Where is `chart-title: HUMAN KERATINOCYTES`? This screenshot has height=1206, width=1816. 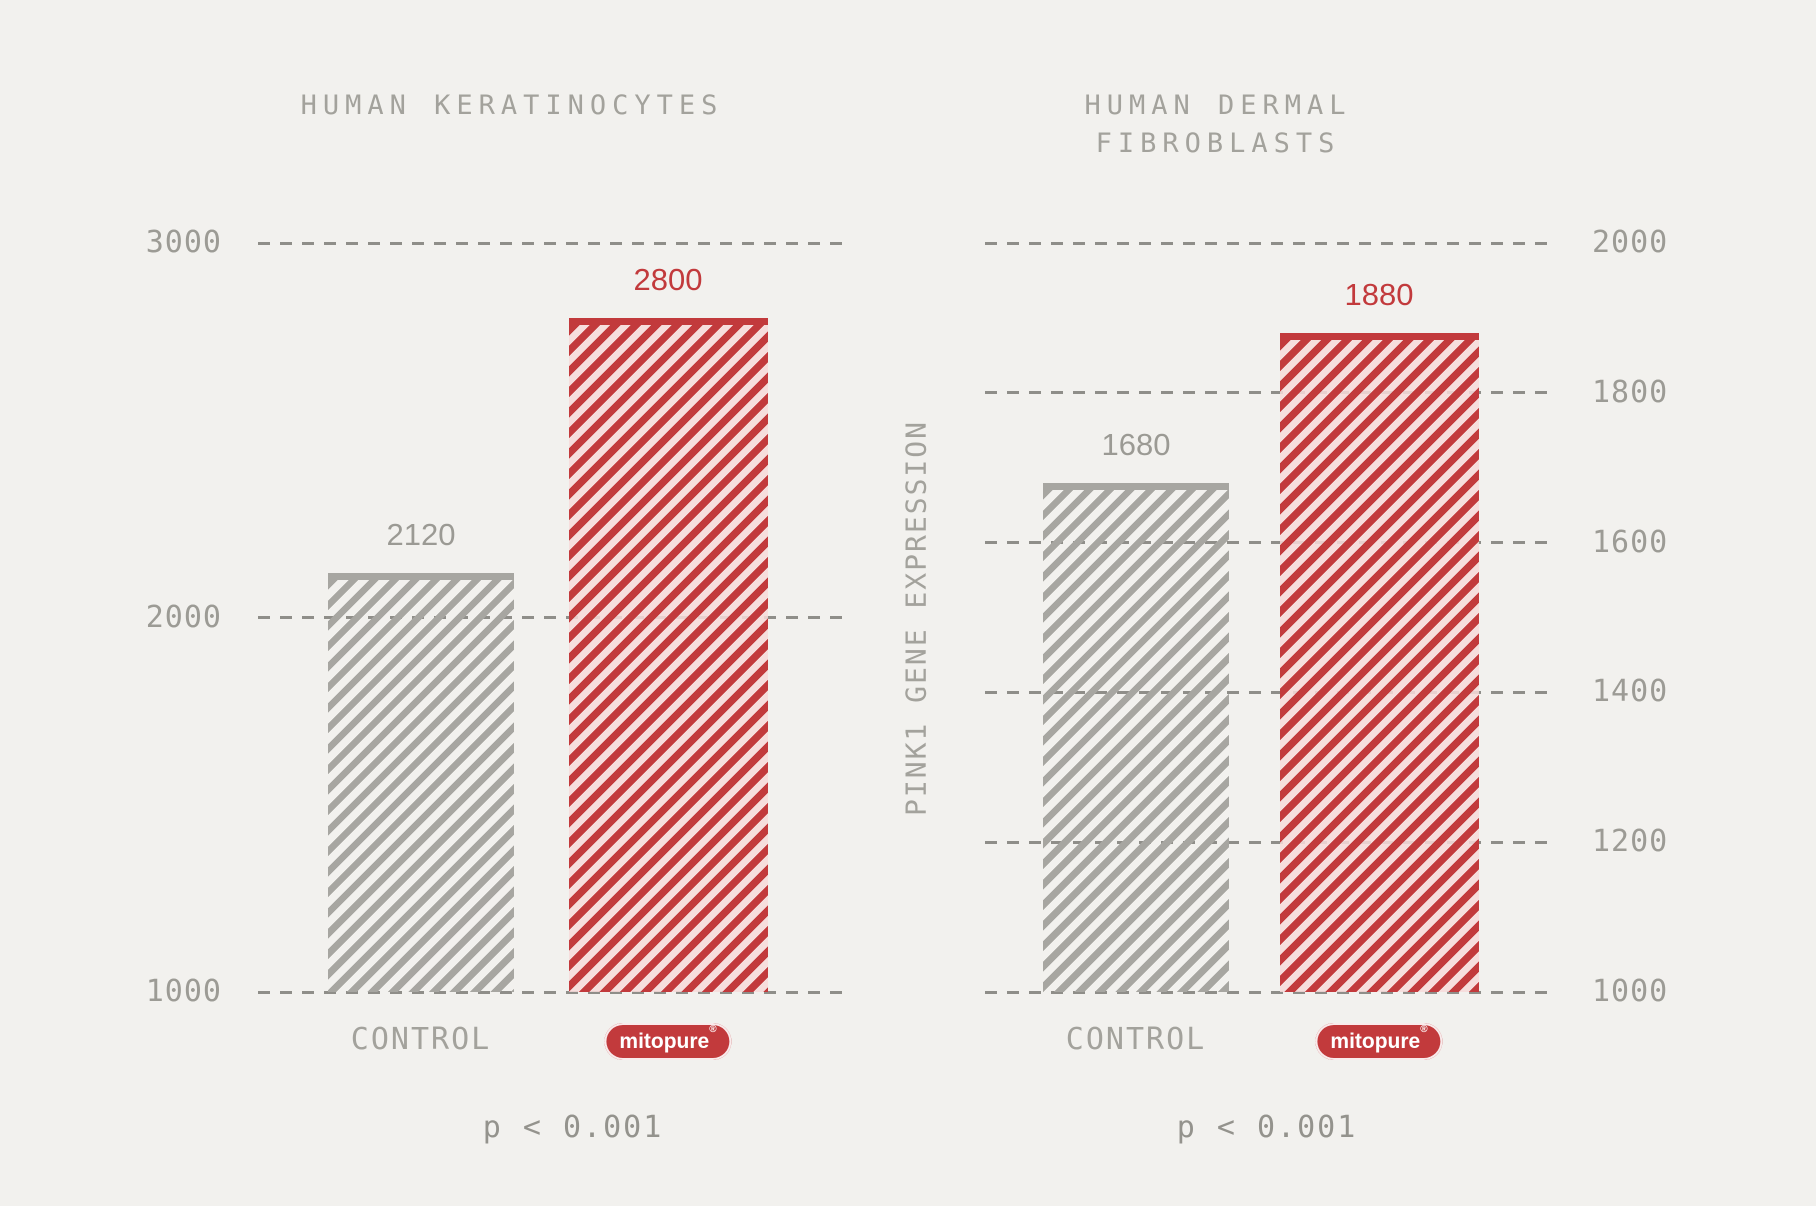
chart-title: HUMAN KERATINOCYTES is located at coordinates (512, 106).